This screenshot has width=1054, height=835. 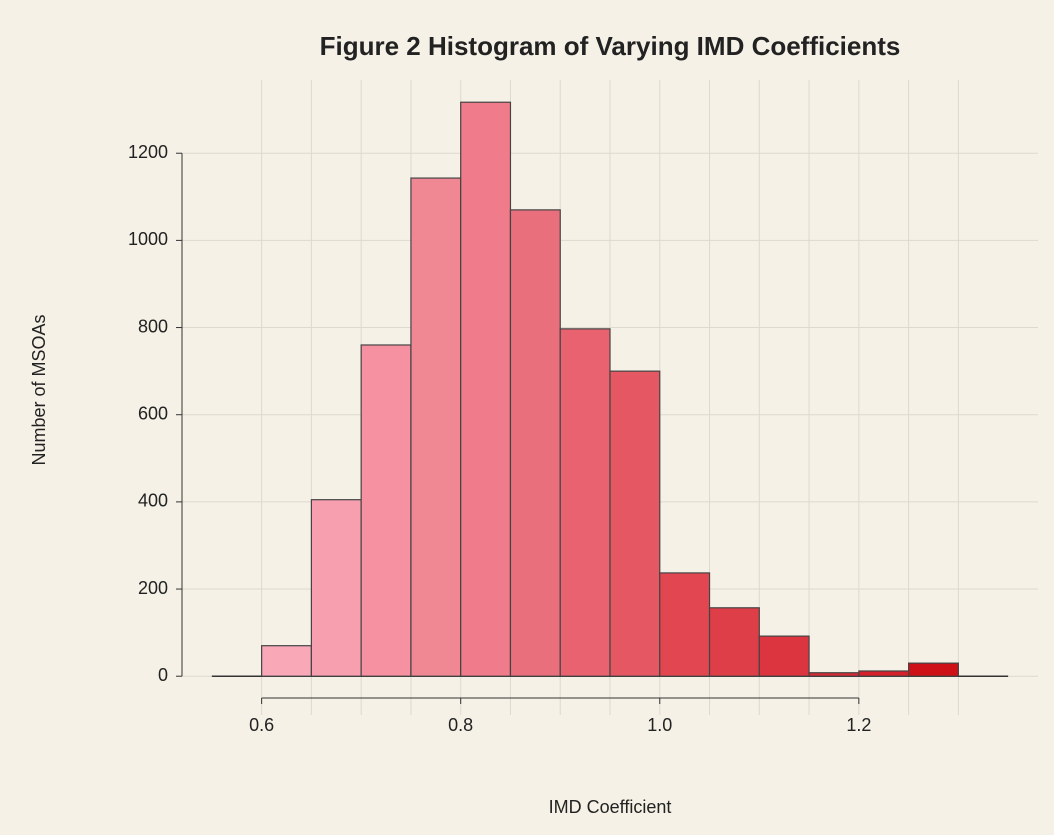 I want to click on y-tick-label: 0, so click(x=163, y=675).